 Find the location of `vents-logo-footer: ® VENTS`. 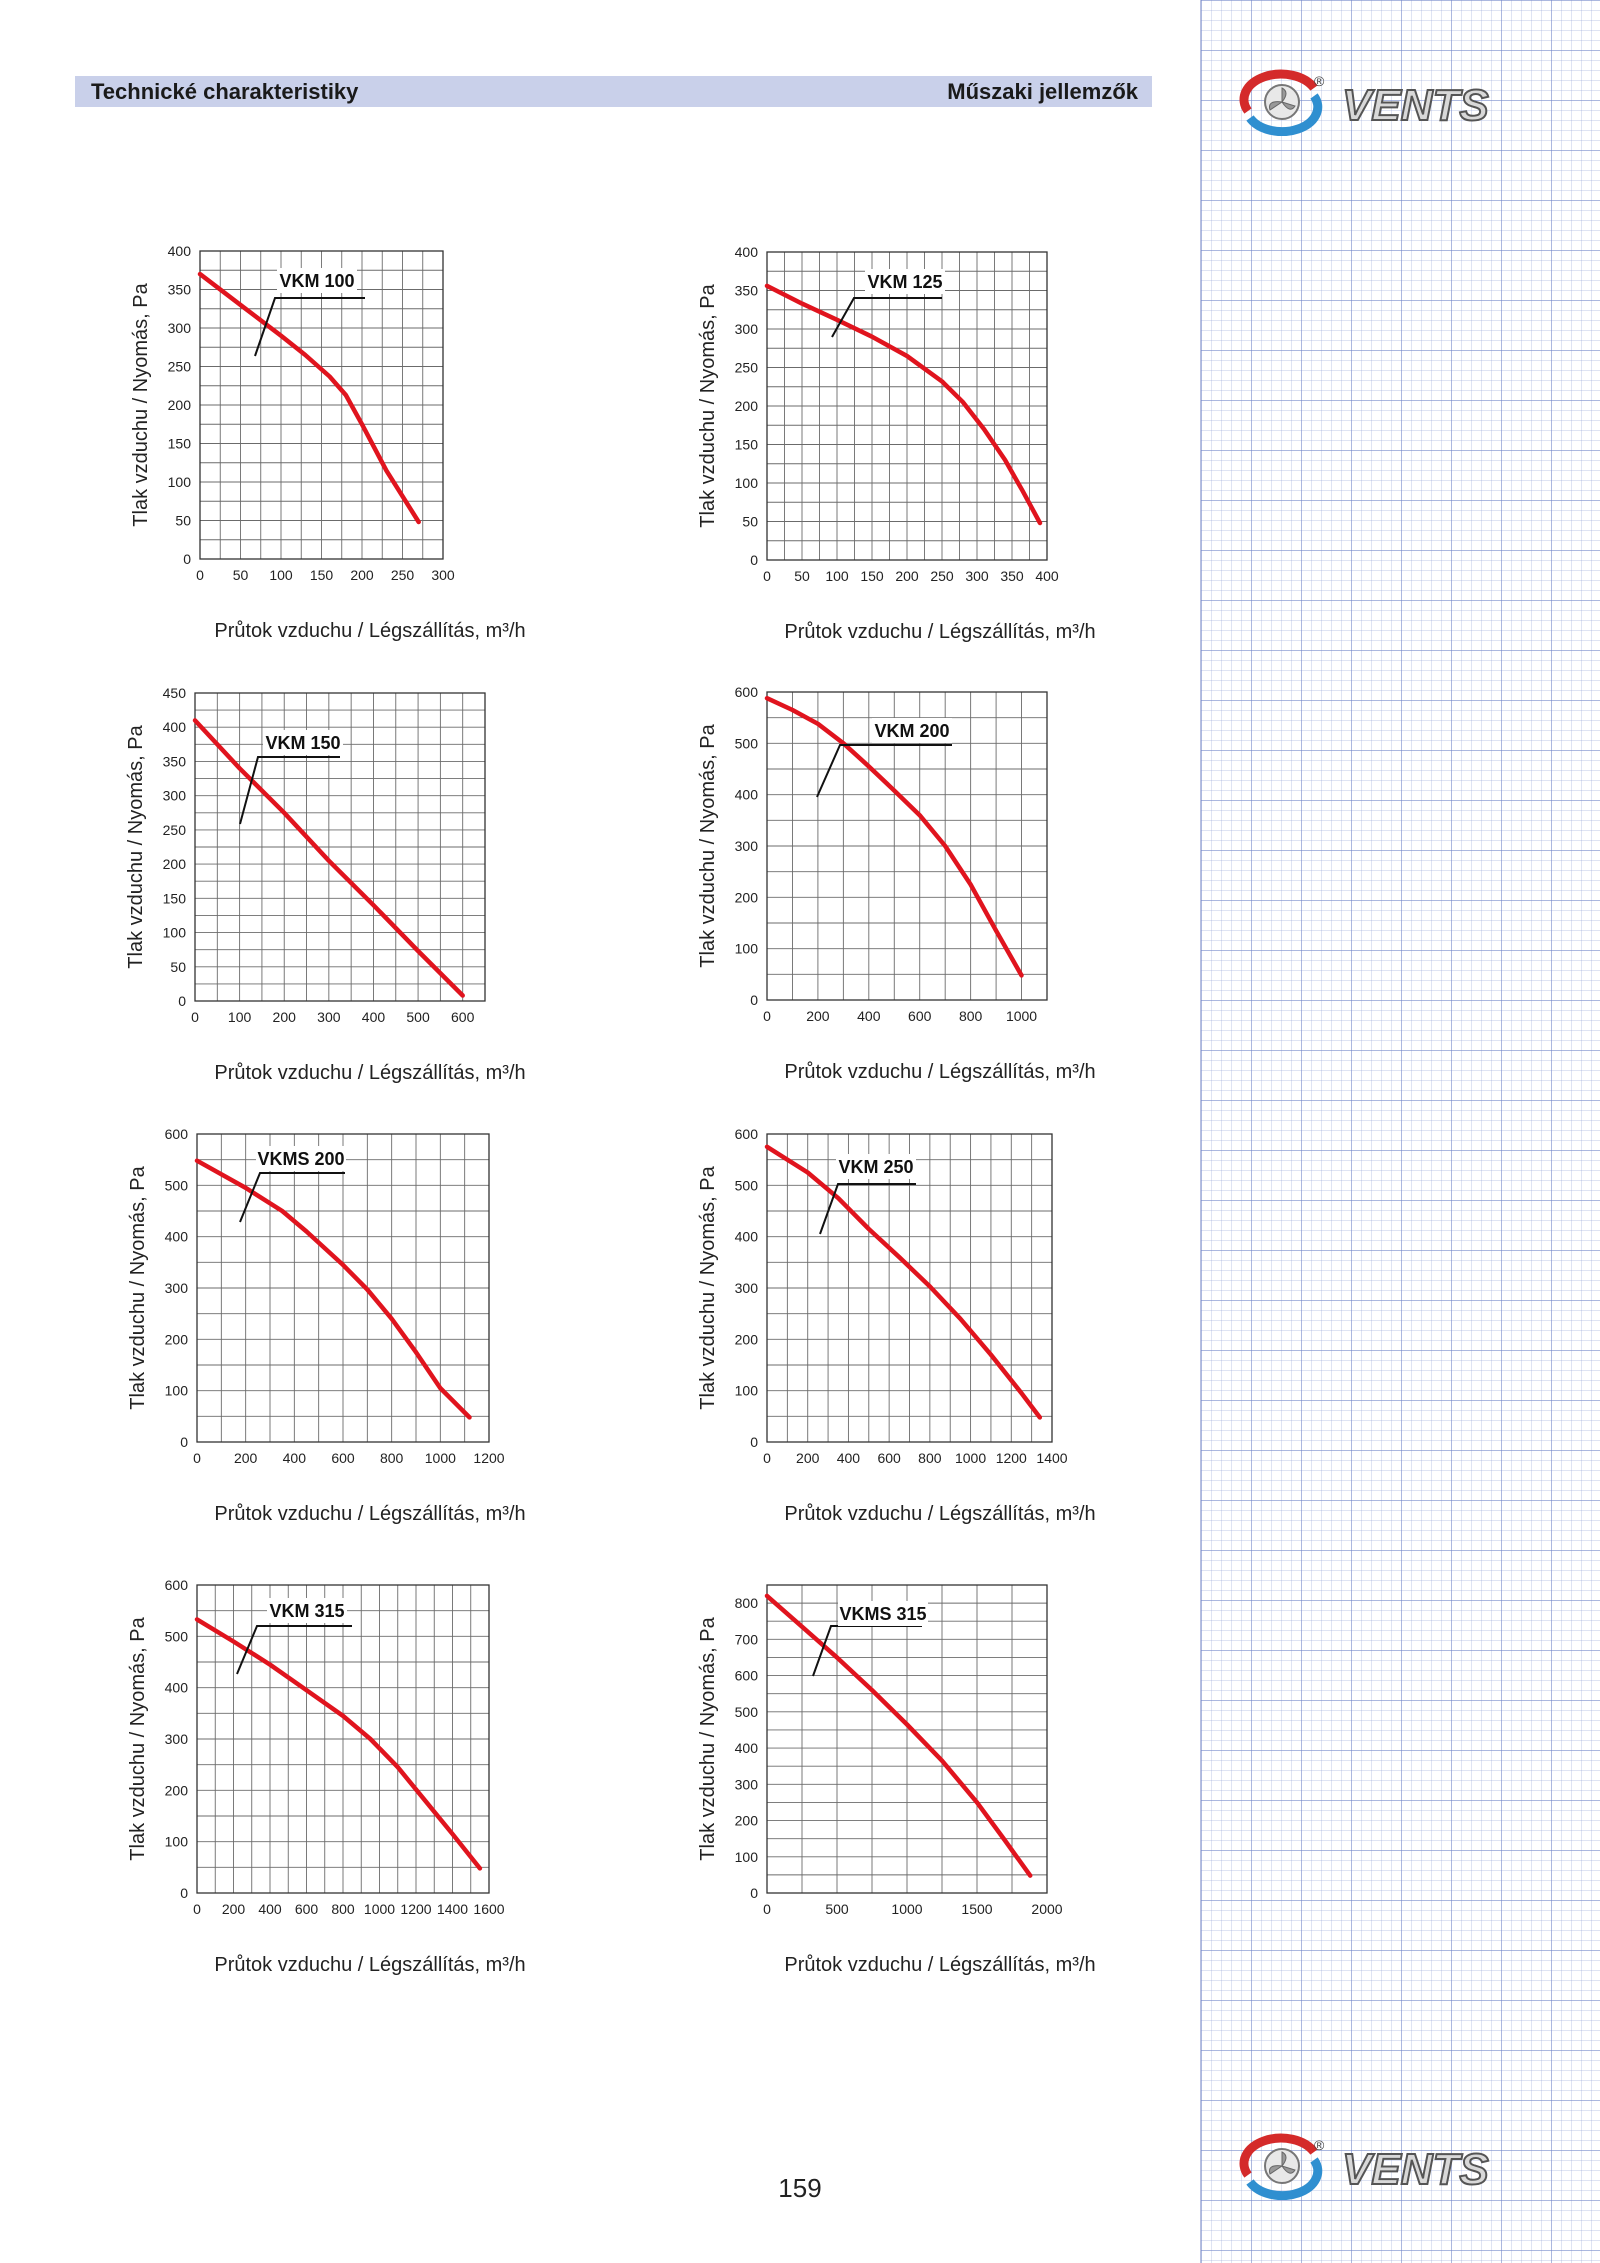

vents-logo-footer: ® VENTS is located at coordinates (1364, 2166).